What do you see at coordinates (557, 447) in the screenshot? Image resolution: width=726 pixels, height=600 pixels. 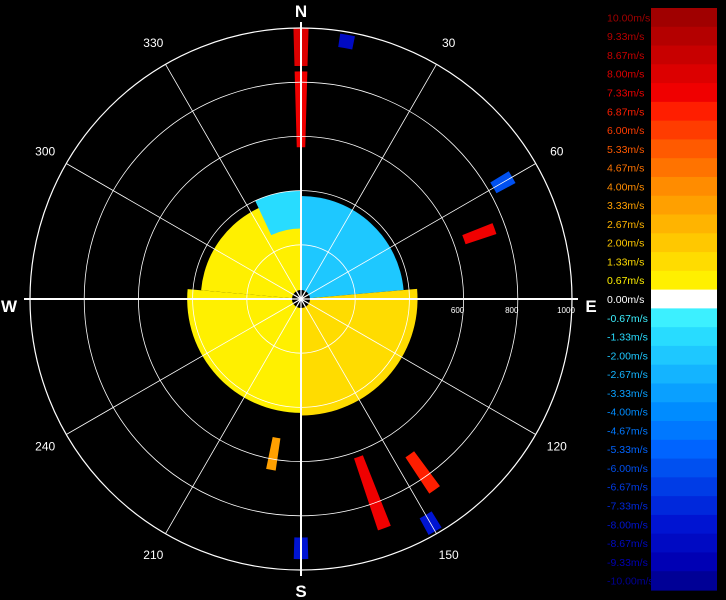 I see `azimuth-label-120: 120` at bounding box center [557, 447].